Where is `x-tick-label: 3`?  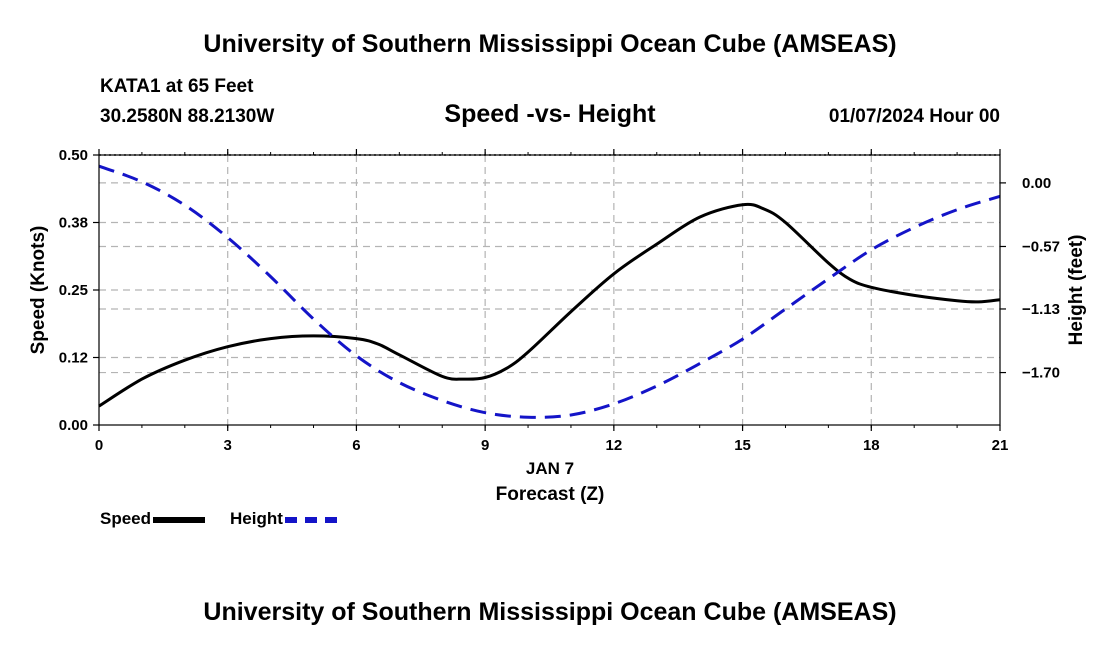
x-tick-label: 3 is located at coordinates (228, 445).